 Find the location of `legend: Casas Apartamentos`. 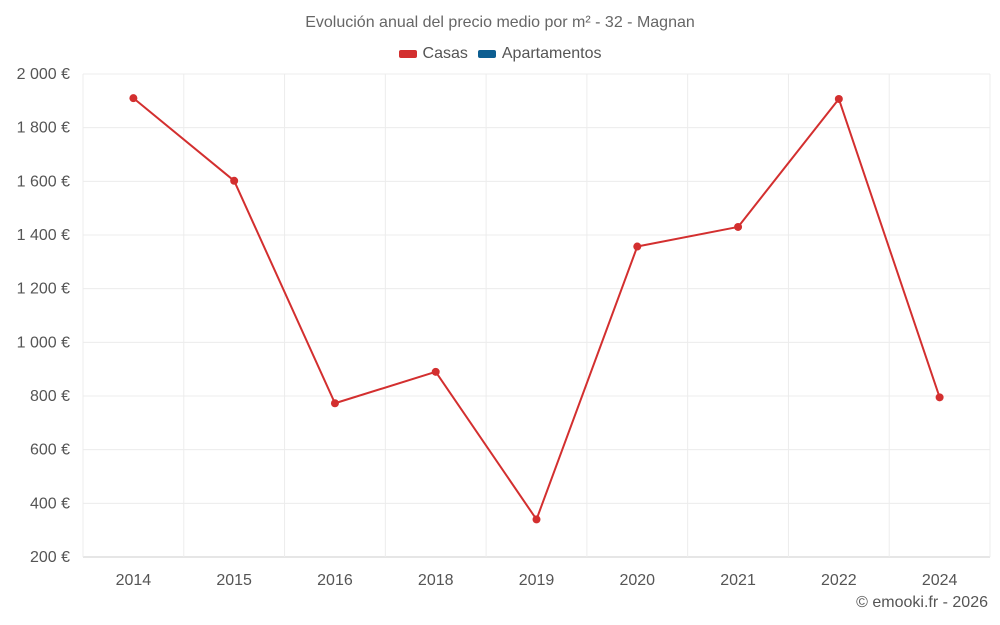

legend: Casas Apartamentos is located at coordinates (500, 54).